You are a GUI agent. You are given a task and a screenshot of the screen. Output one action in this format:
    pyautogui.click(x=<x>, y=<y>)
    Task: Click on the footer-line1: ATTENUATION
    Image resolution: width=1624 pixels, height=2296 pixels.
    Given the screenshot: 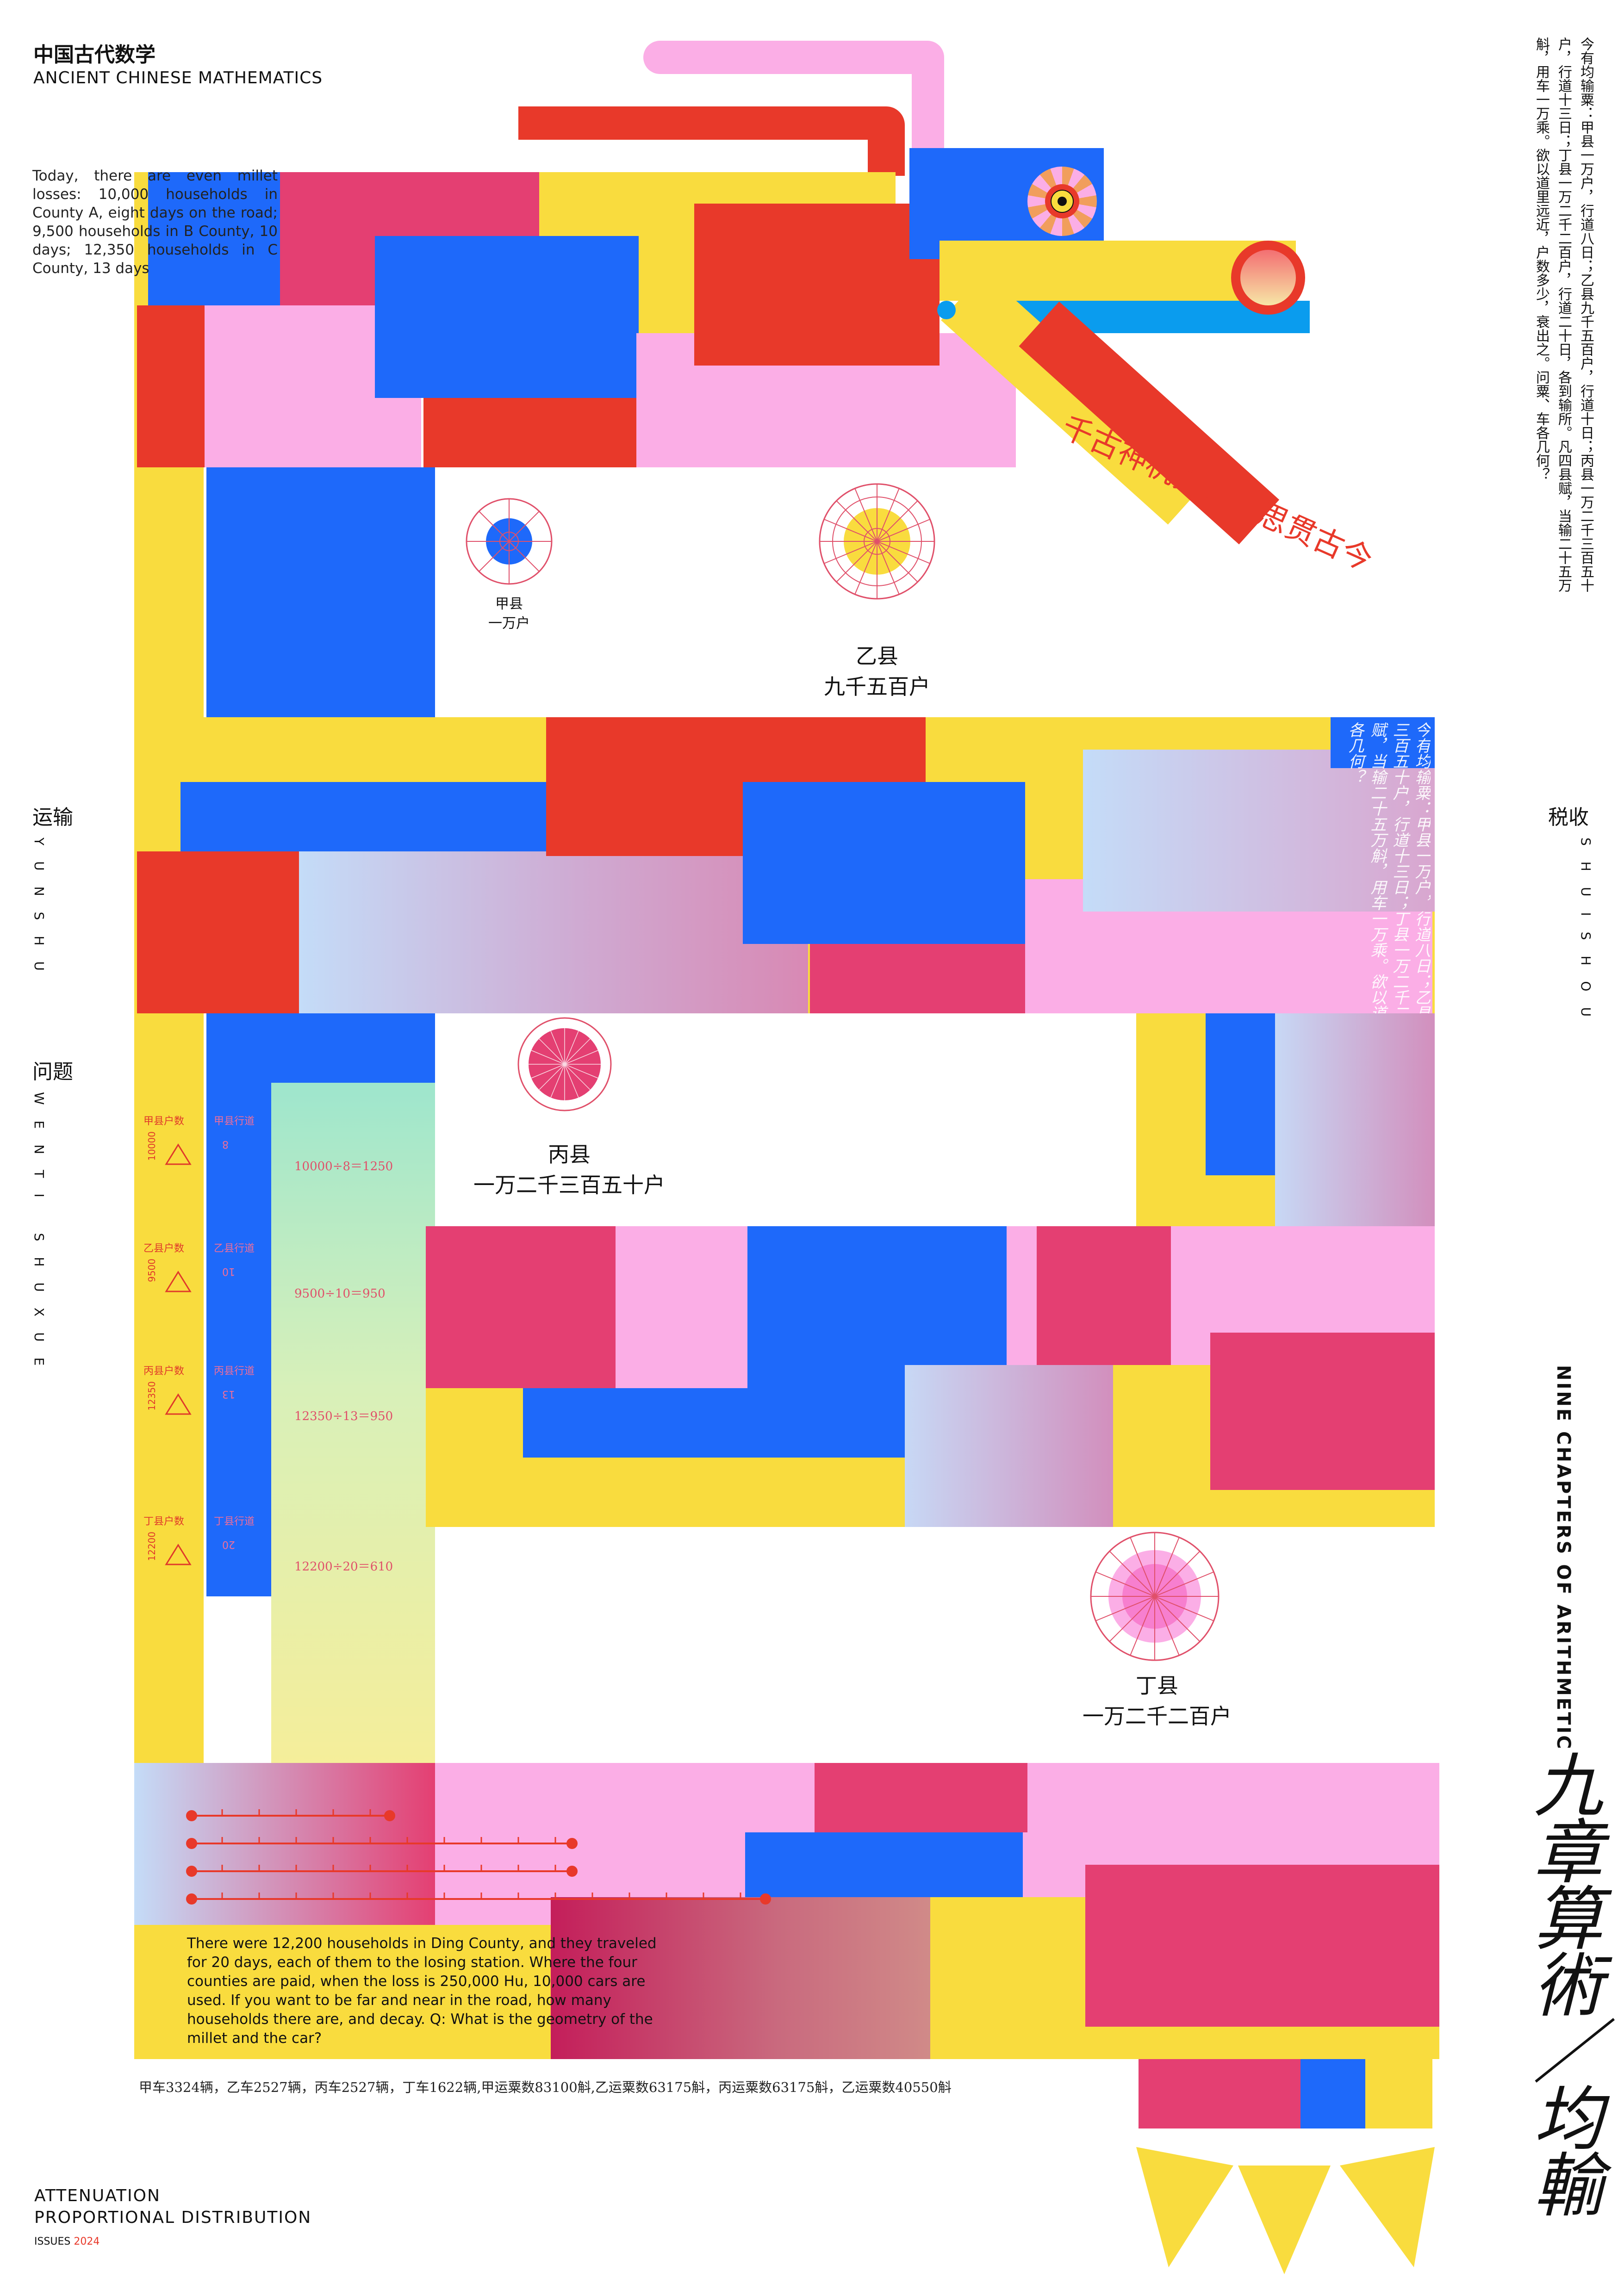 What is the action you would take?
    pyautogui.click(x=97, y=2195)
    